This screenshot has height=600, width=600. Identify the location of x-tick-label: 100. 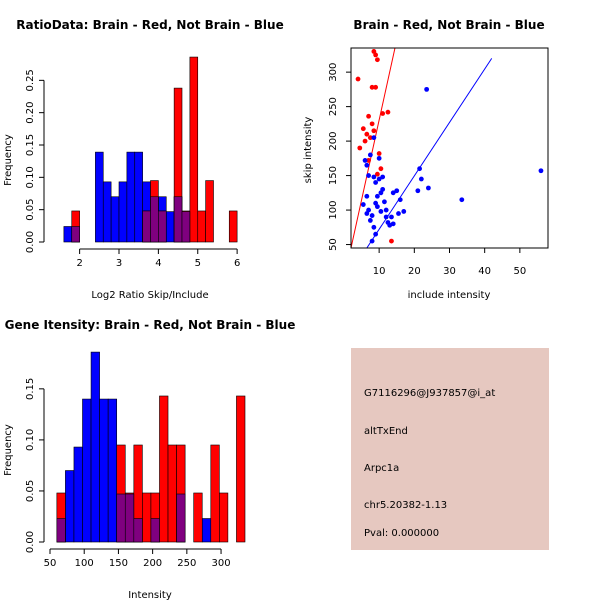
(84, 563).